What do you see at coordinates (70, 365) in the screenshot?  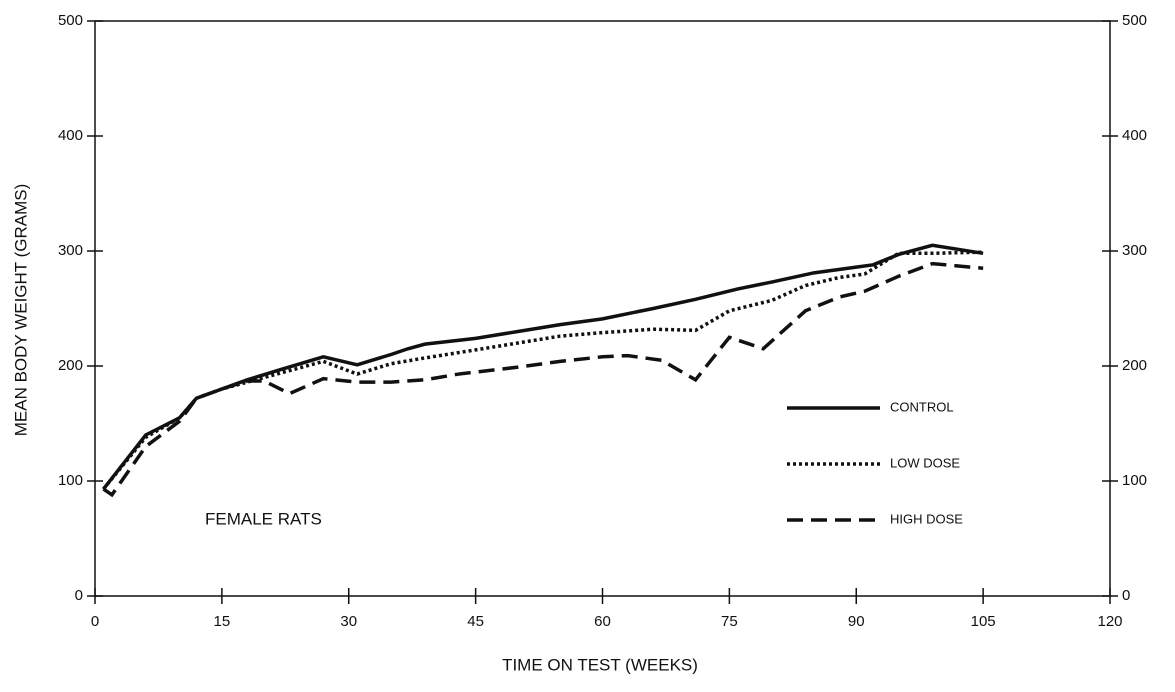 I see `y-tick-label: 200` at bounding box center [70, 365].